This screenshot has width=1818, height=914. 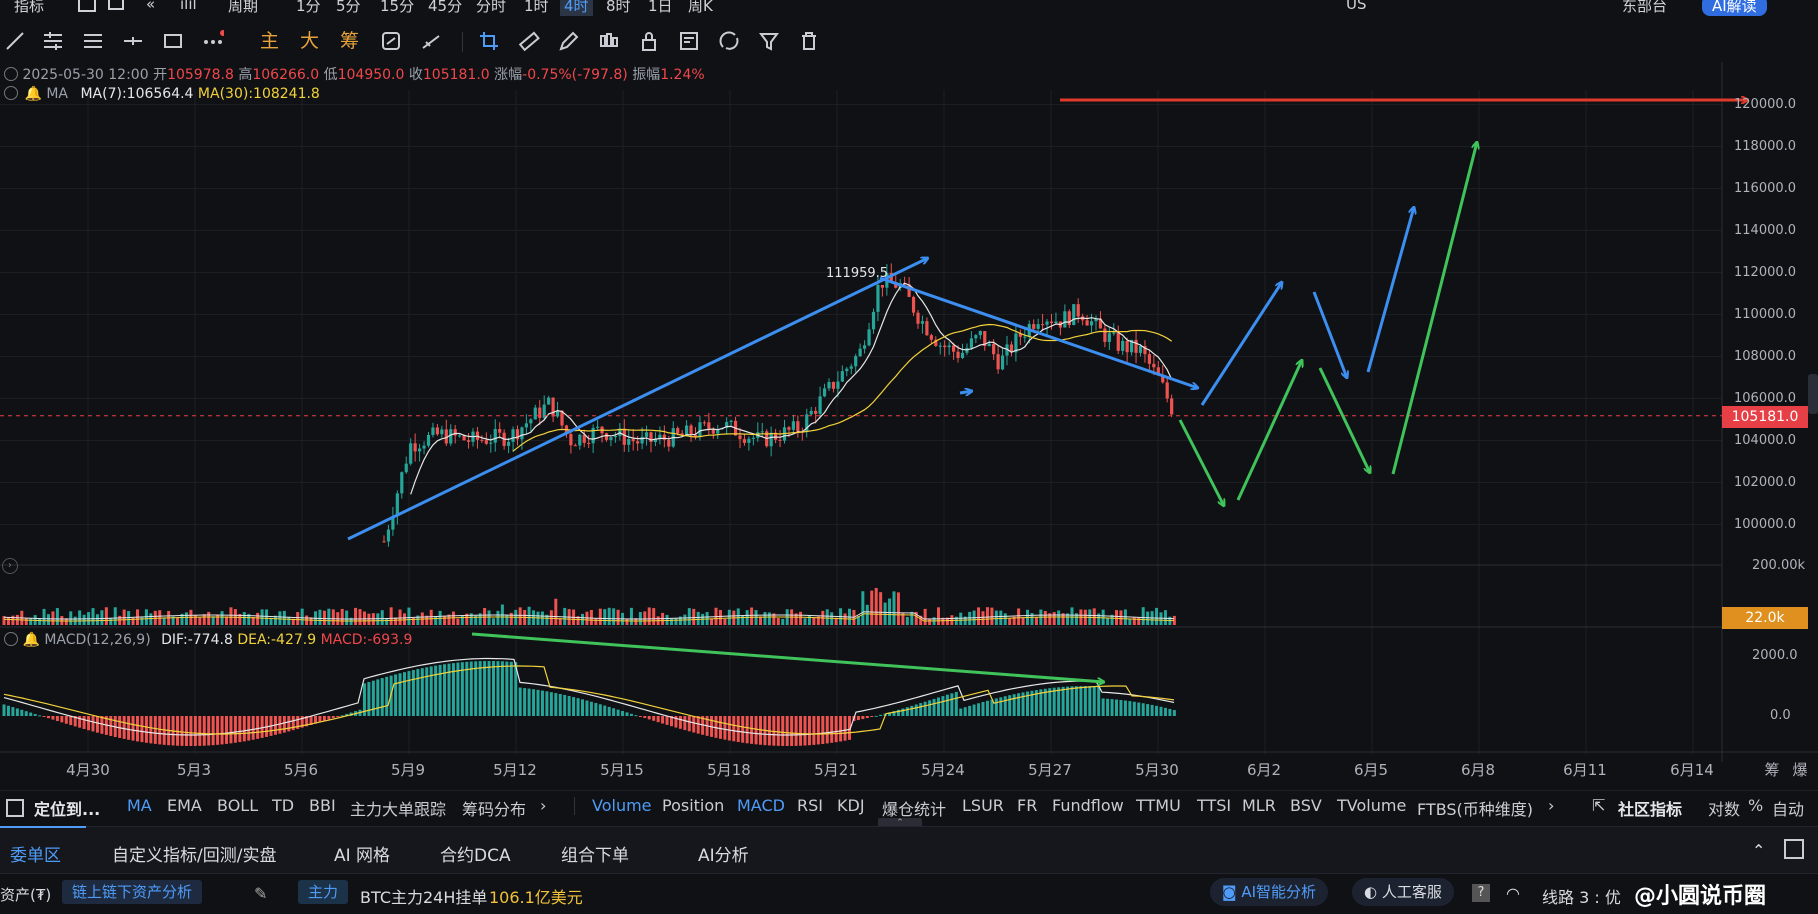 What do you see at coordinates (431, 41) in the screenshot?
I see `measure-icon` at bounding box center [431, 41].